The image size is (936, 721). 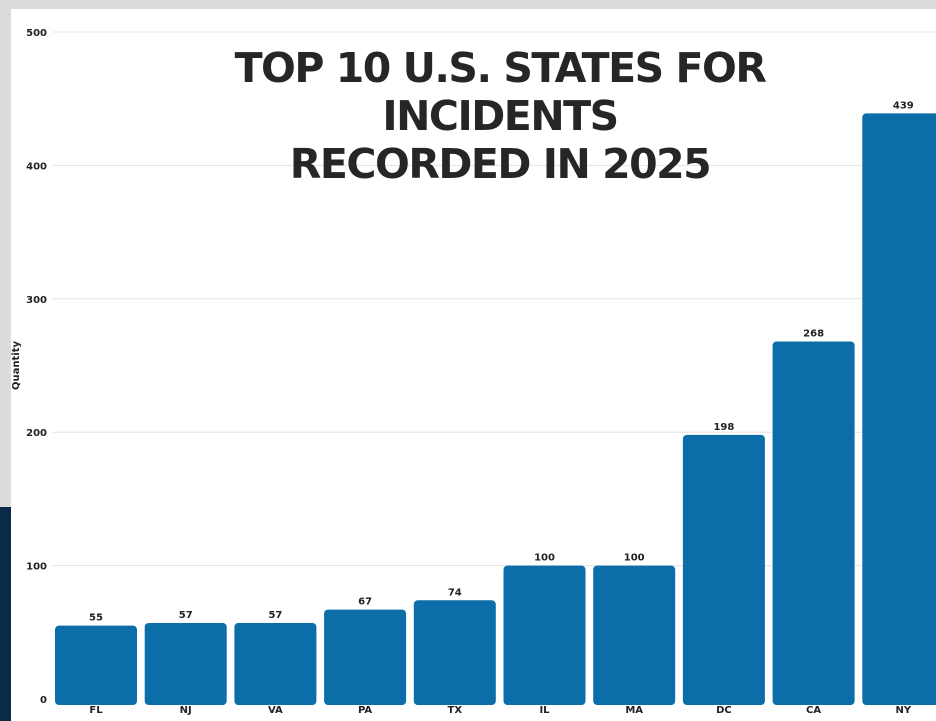 What do you see at coordinates (96, 618) in the screenshot?
I see `data-label-fl: 55` at bounding box center [96, 618].